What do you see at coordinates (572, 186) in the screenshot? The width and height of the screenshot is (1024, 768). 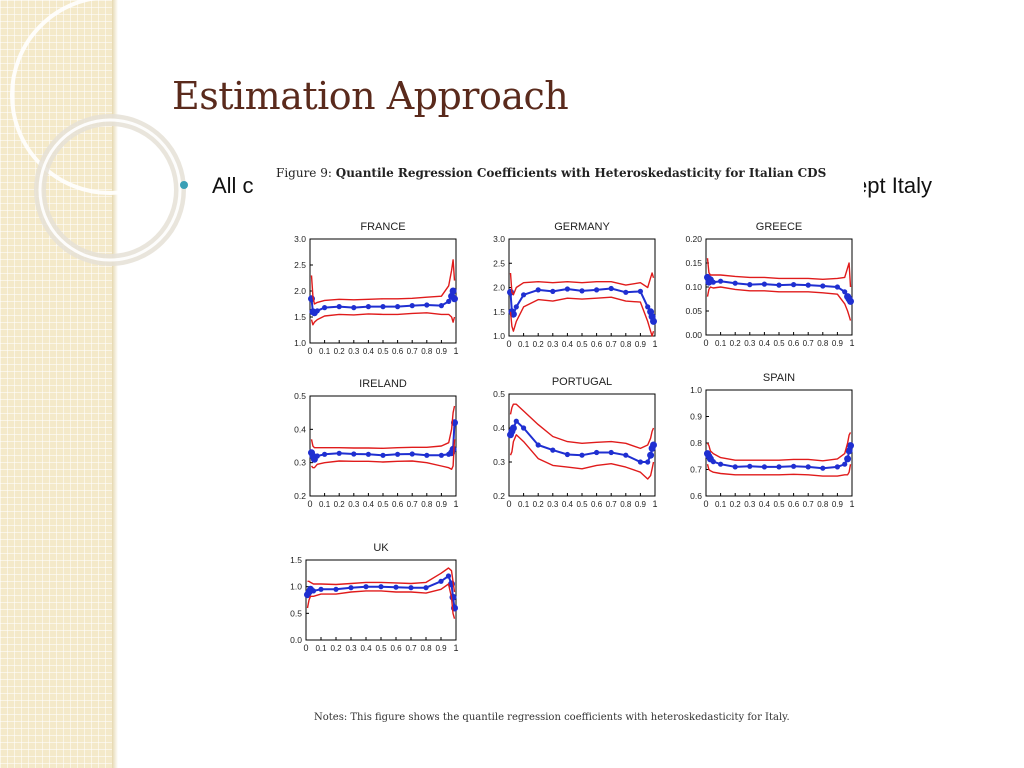 I see `bullet-text: All c ept Italy` at bounding box center [572, 186].